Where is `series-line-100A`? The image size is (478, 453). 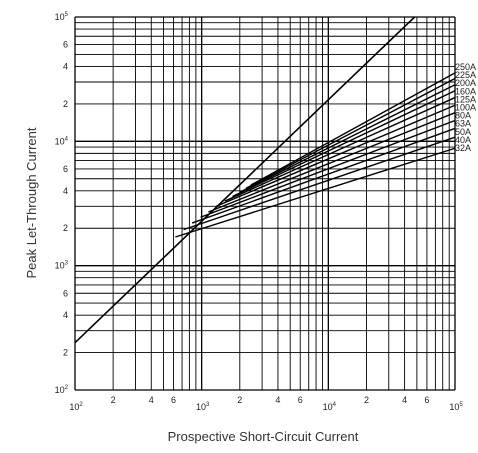
series-line-100A is located at coordinates (335, 155).